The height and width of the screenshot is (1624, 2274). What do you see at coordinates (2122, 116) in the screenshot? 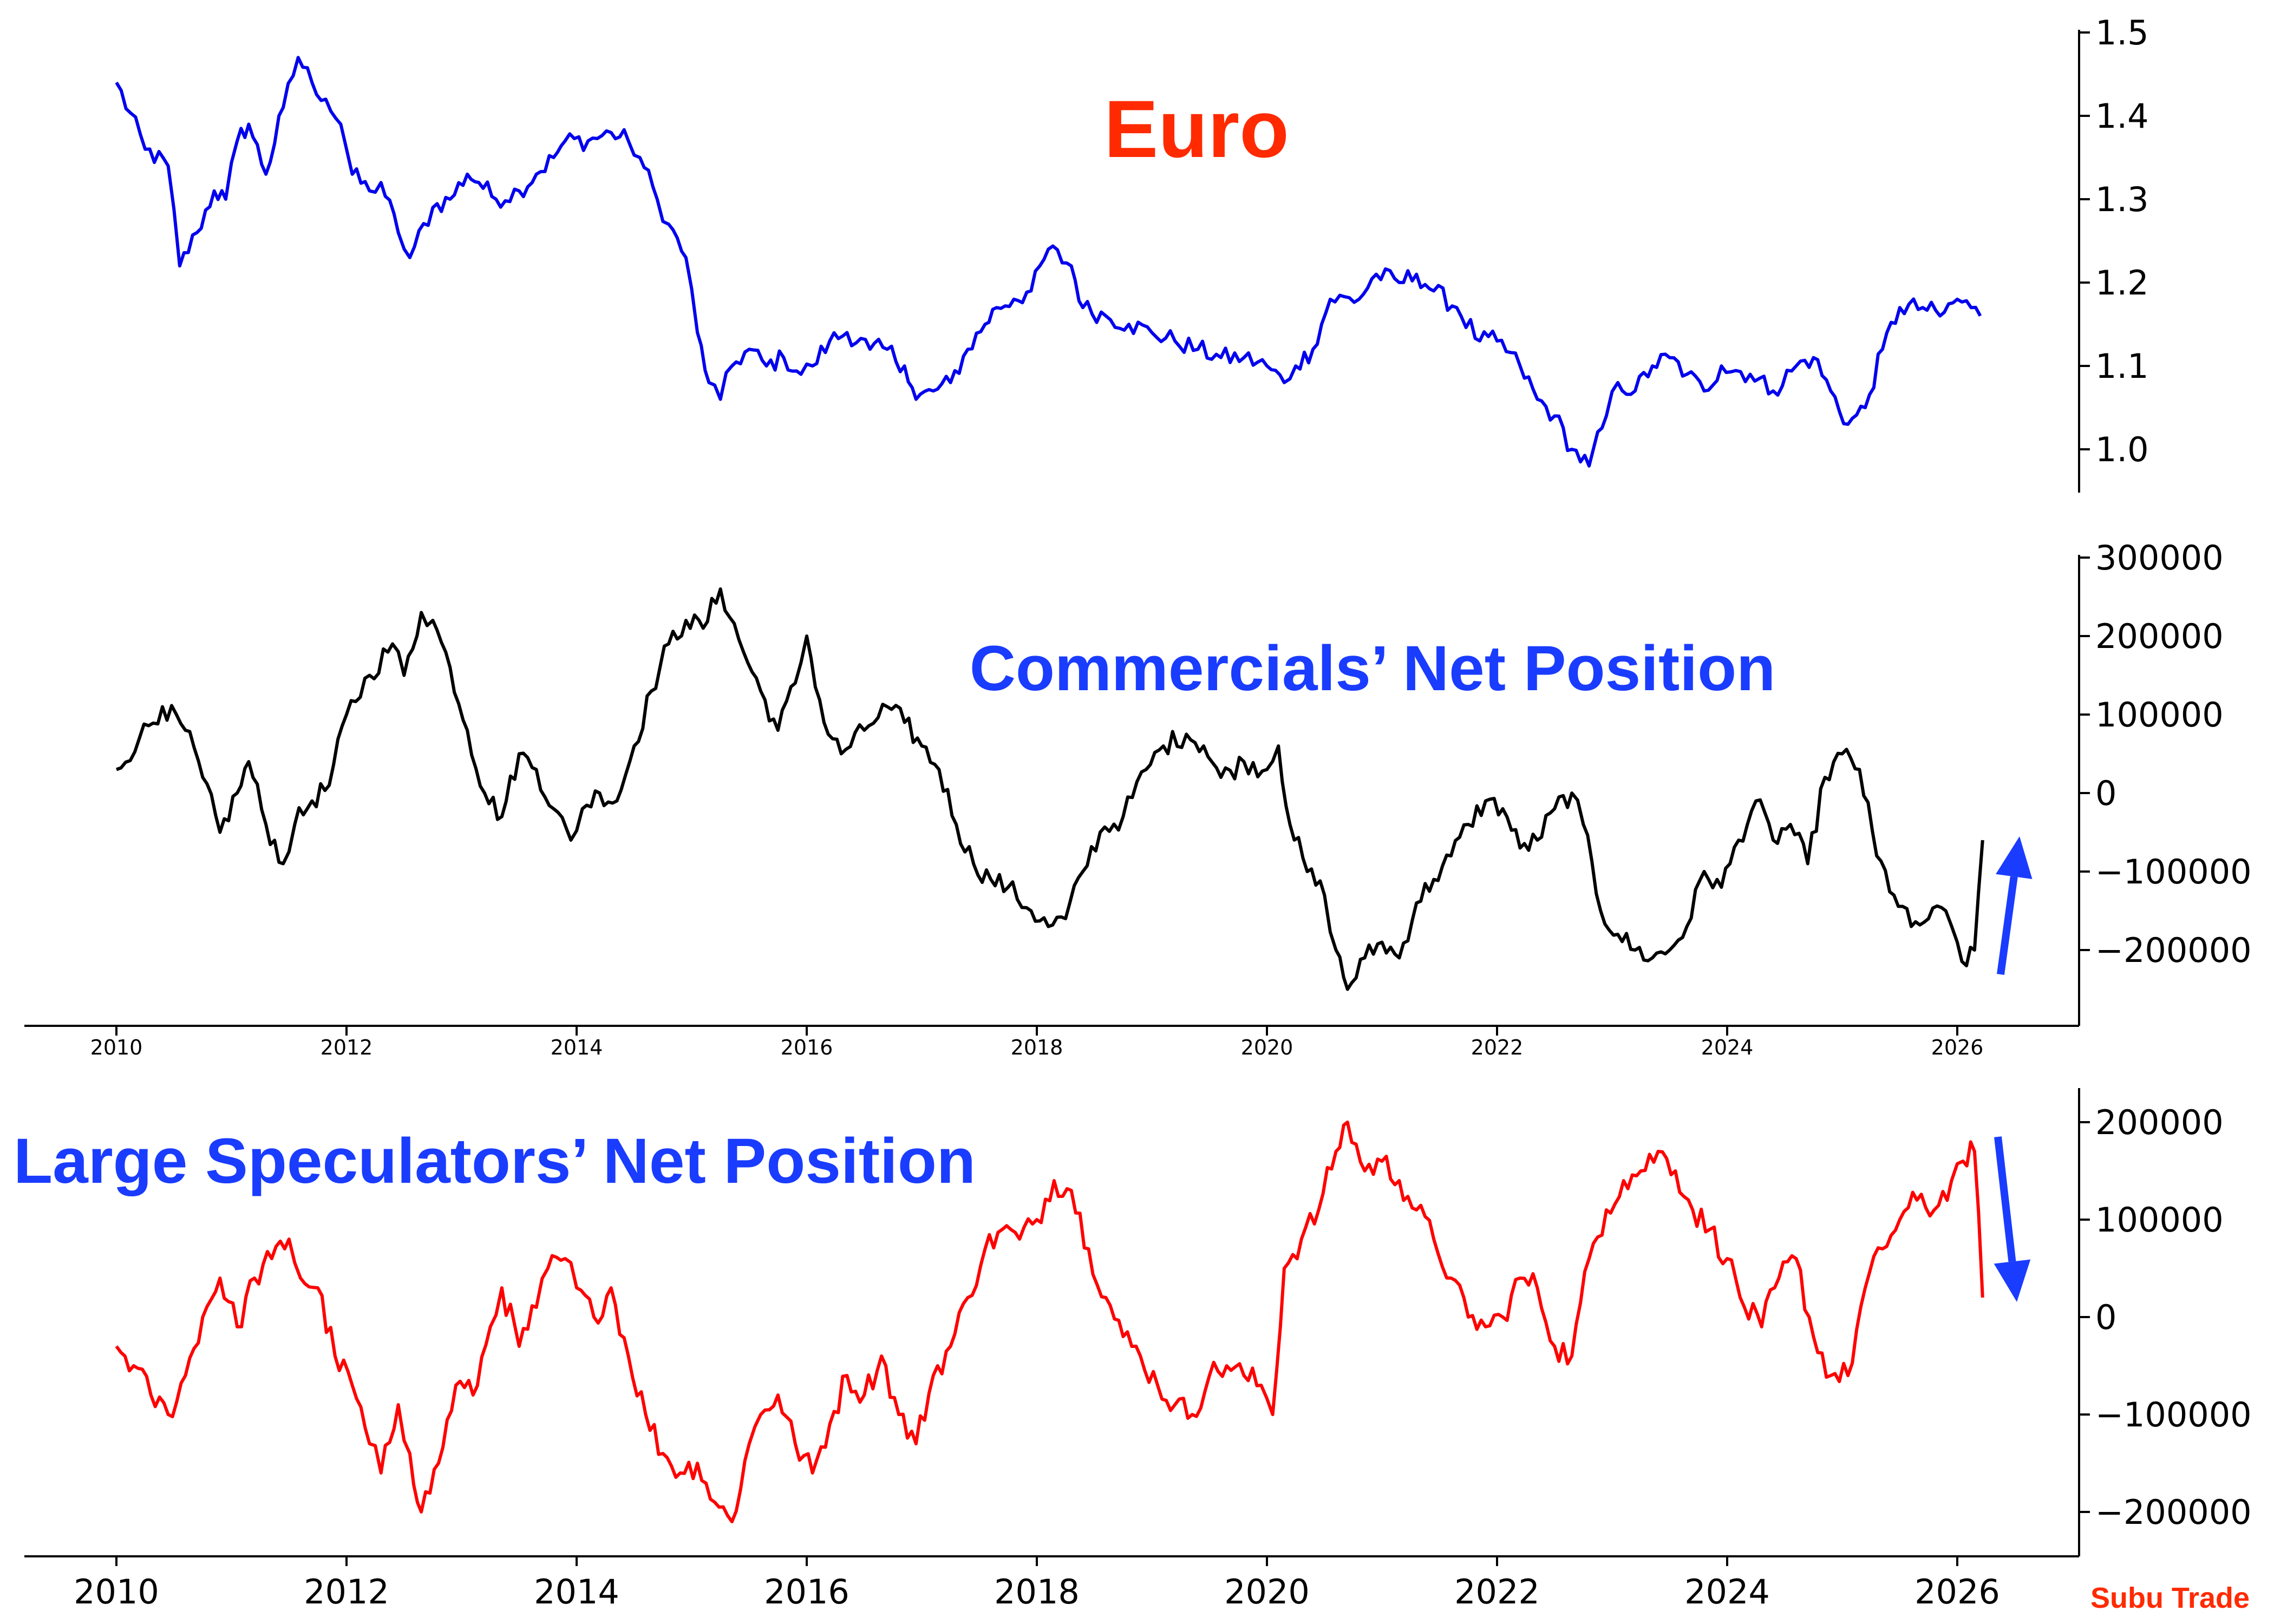
I see `y-tick-label: 1.4` at bounding box center [2122, 116].